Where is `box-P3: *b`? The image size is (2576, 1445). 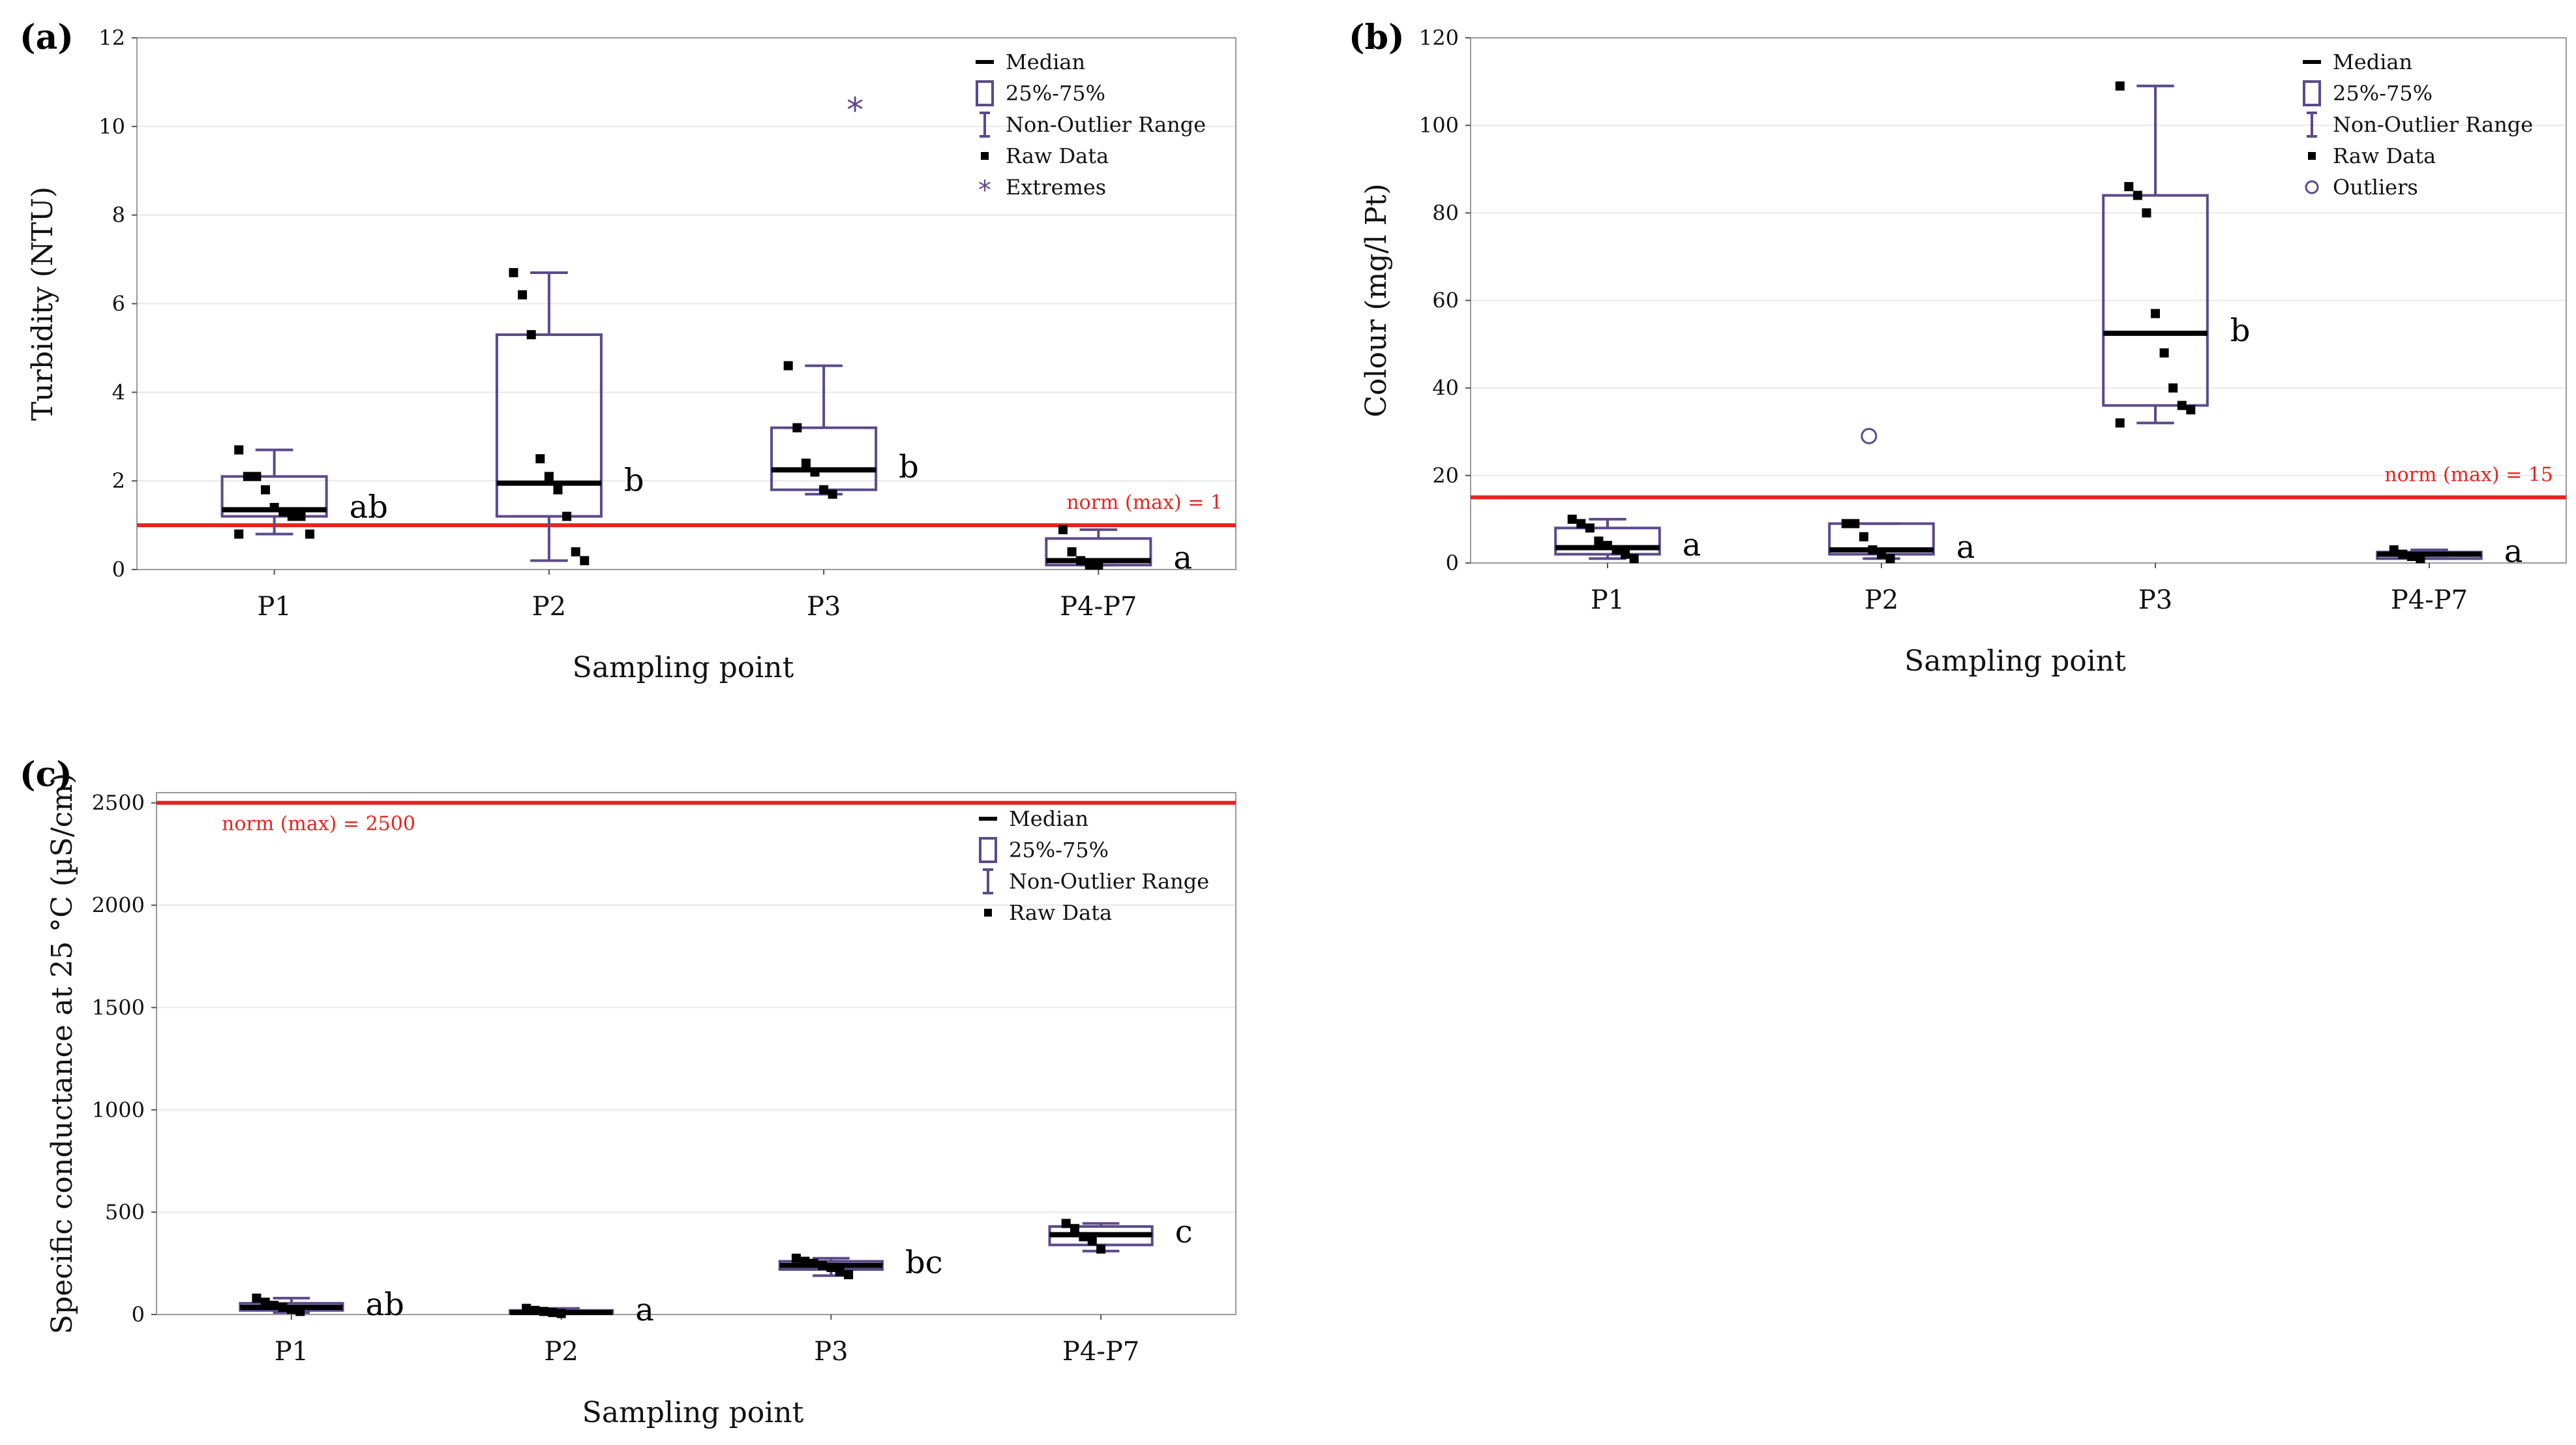
box-P3: *b is located at coordinates (844, 295).